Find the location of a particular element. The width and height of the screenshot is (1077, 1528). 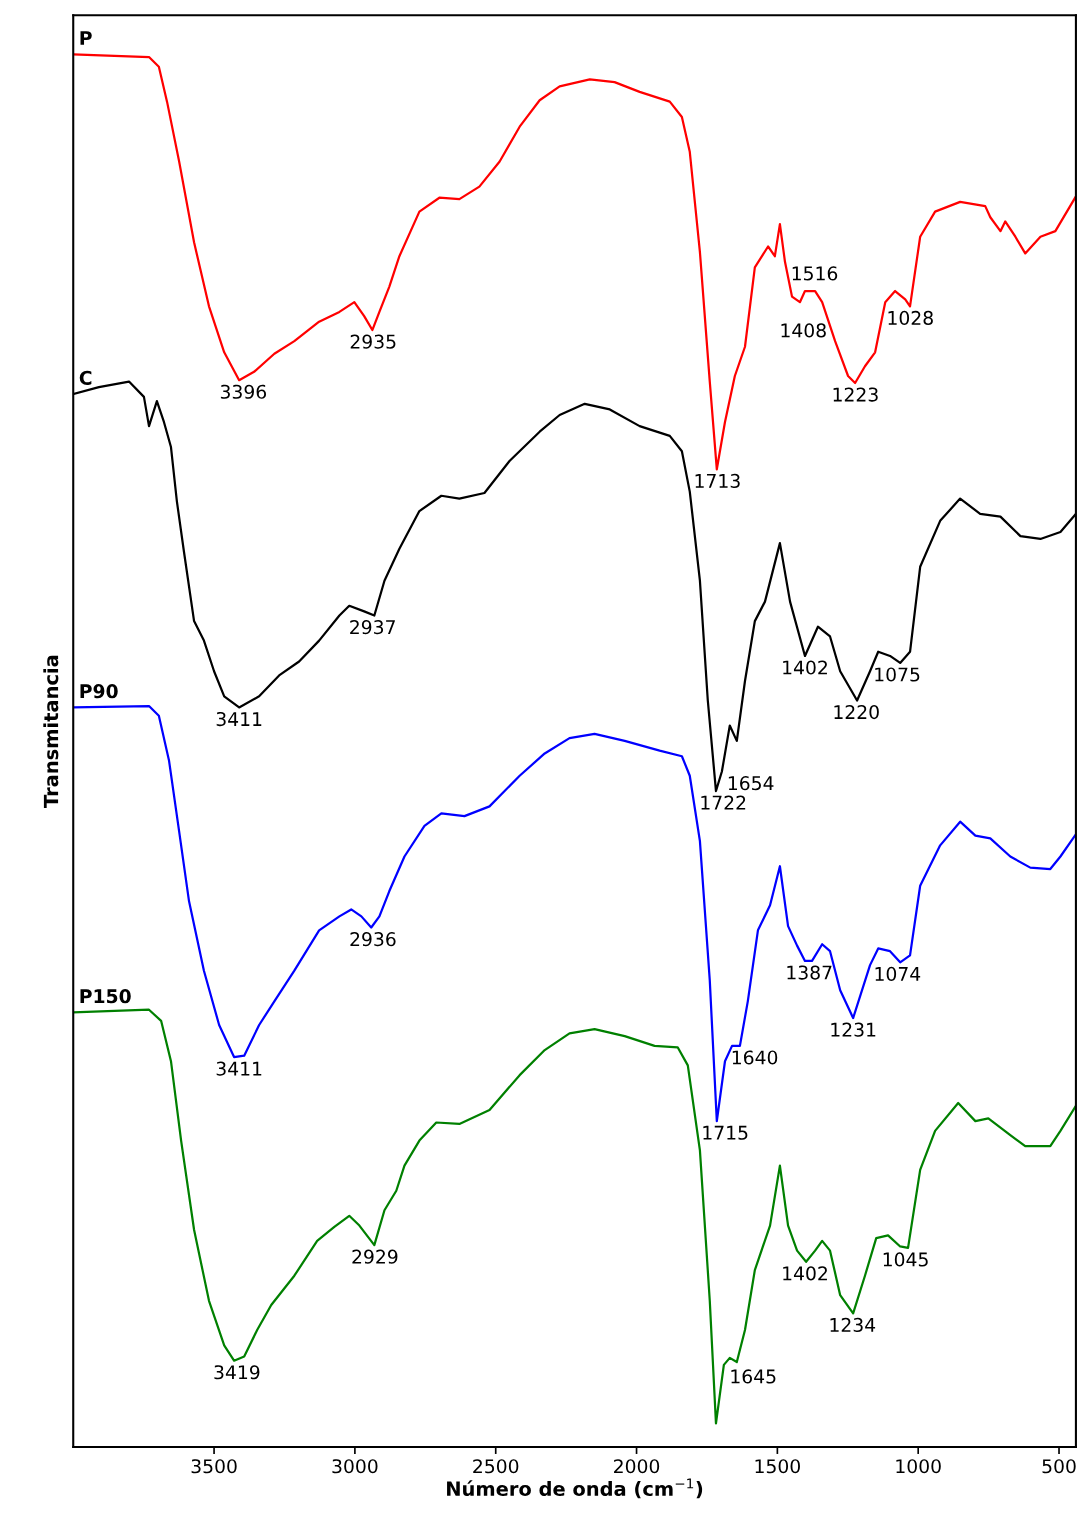

annotation: 1075 is located at coordinates (897, 674).